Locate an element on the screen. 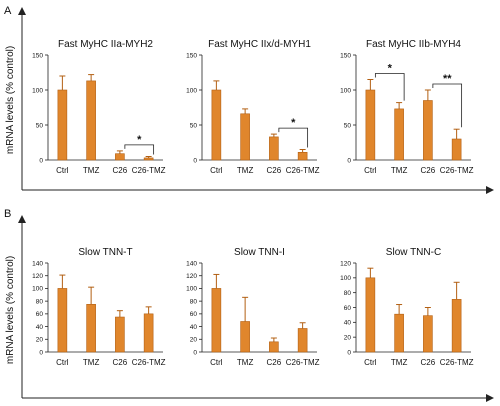 The image size is (500, 406). panel-a-y-label: mRNA levels (% control) is located at coordinates (10, 100).